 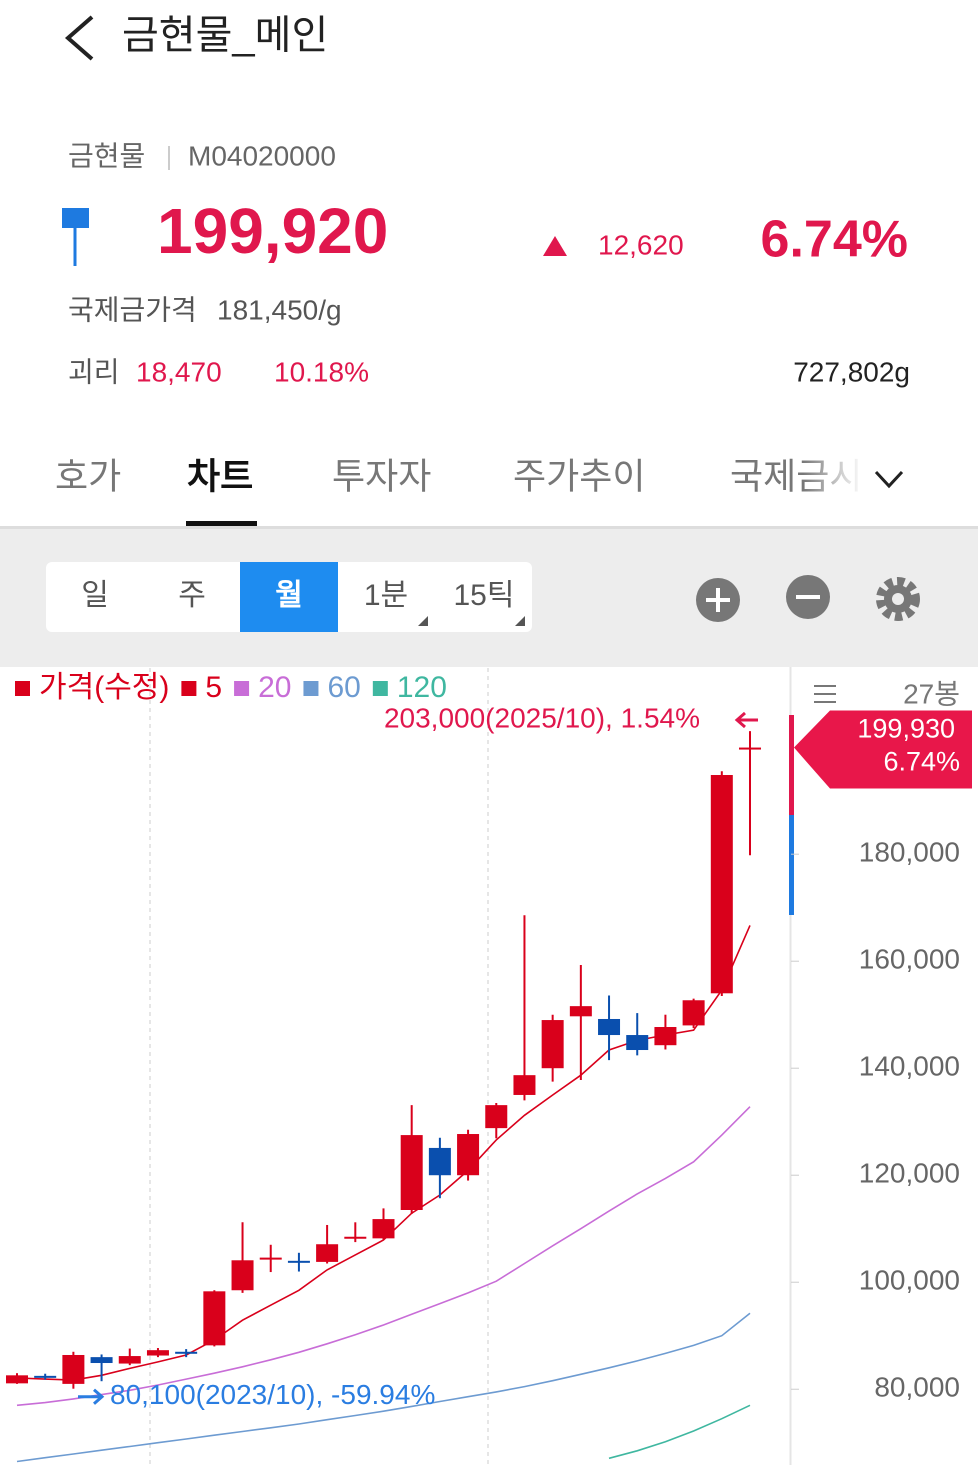 What do you see at coordinates (279, 309) in the screenshot?
I see `intl-price: 181,450/g` at bounding box center [279, 309].